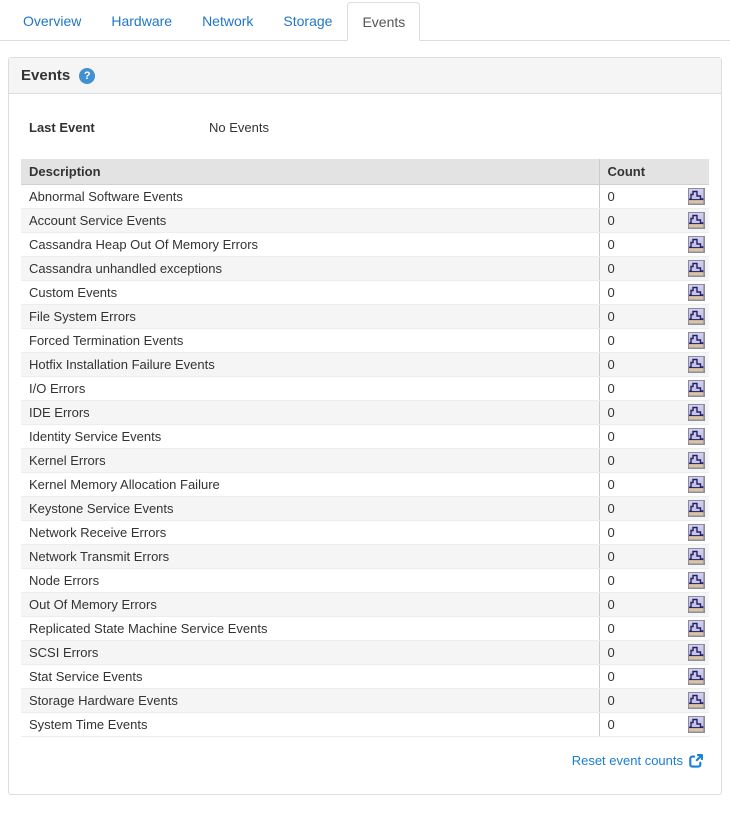 Image resolution: width=730 pixels, height=820 pixels. I want to click on table-row: File System Errors 0, so click(365, 316).